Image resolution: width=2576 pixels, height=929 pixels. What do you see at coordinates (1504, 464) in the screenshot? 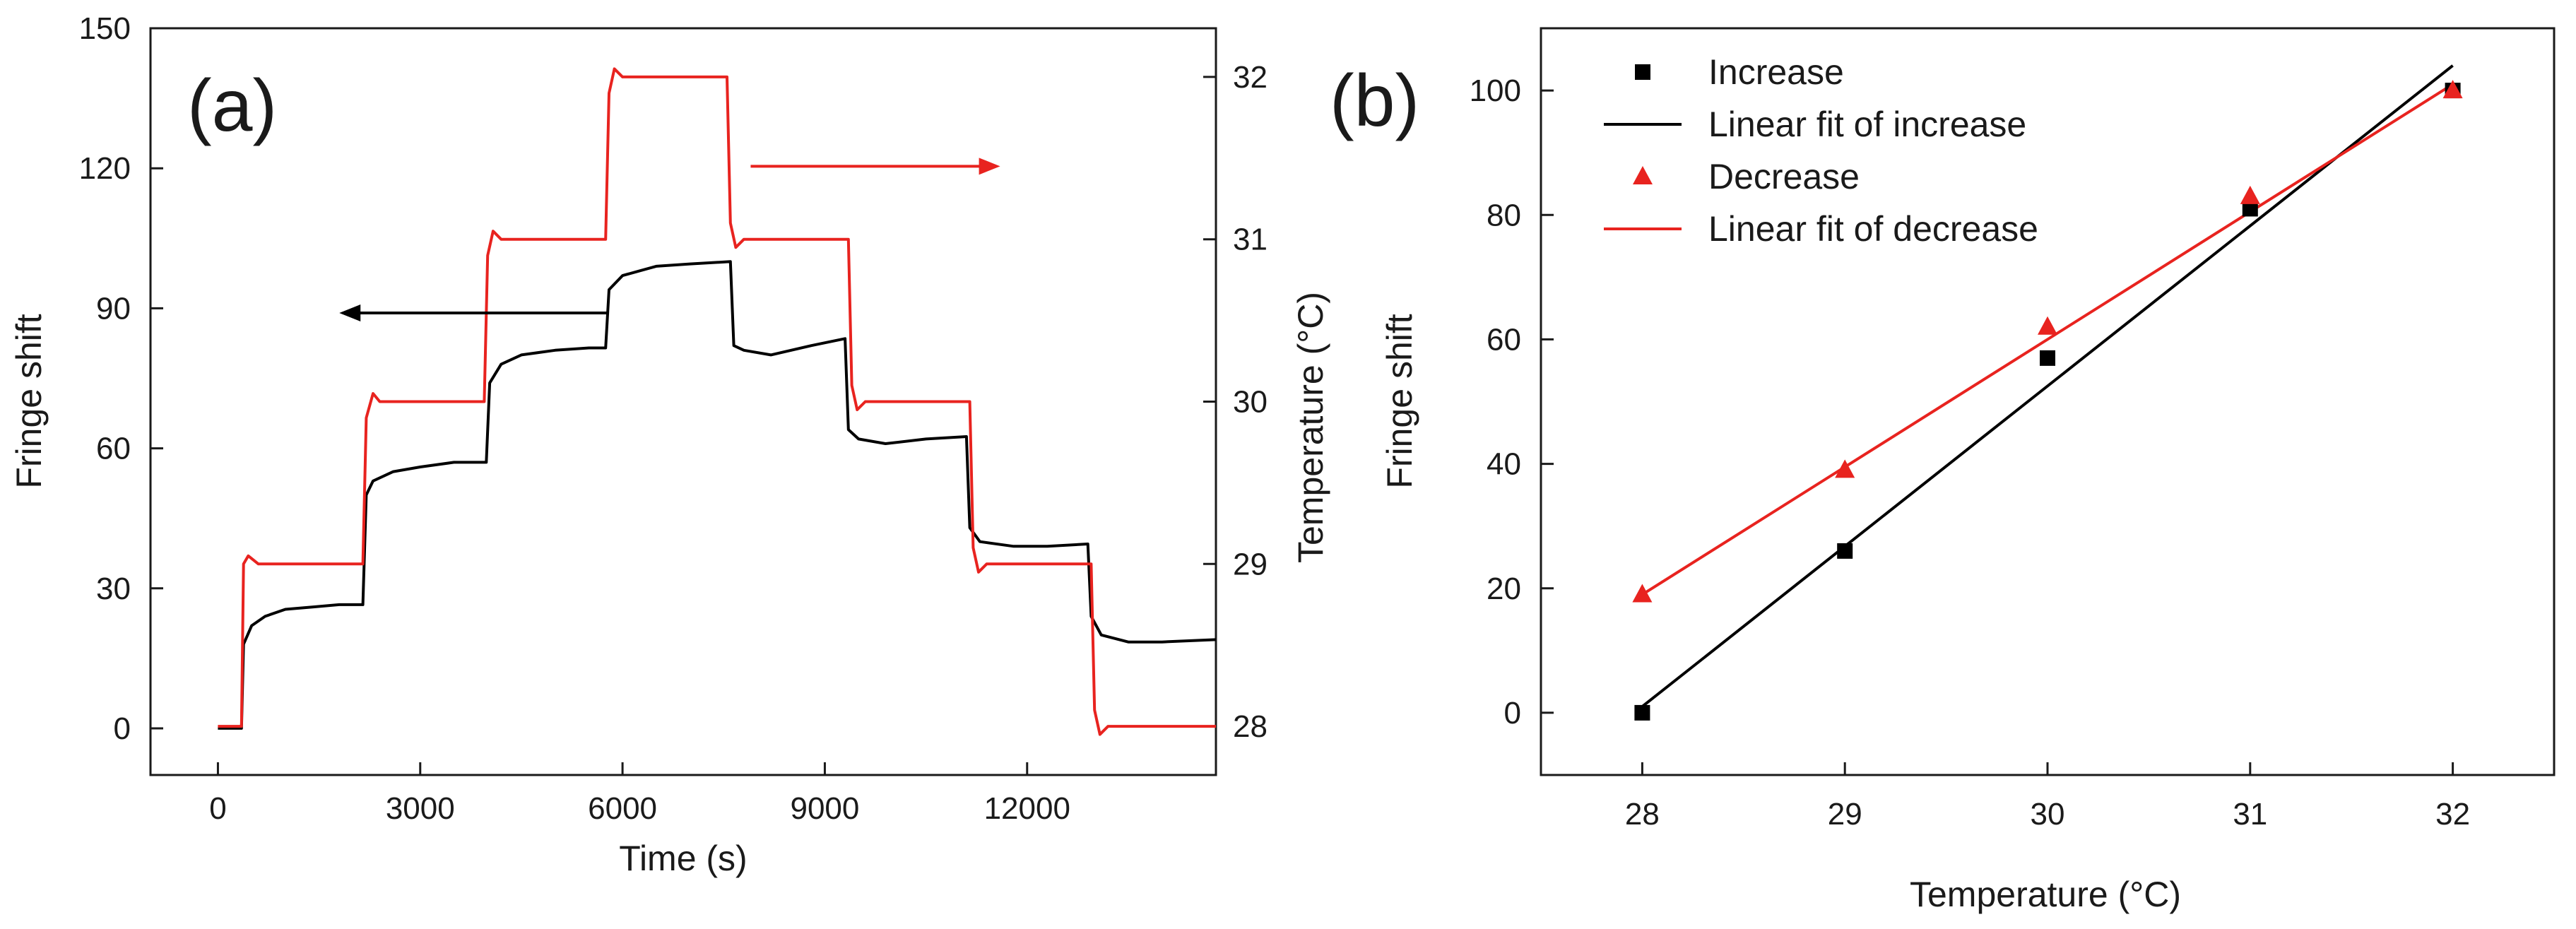
I see `panel-b-y-tick-label: 40` at bounding box center [1504, 464].